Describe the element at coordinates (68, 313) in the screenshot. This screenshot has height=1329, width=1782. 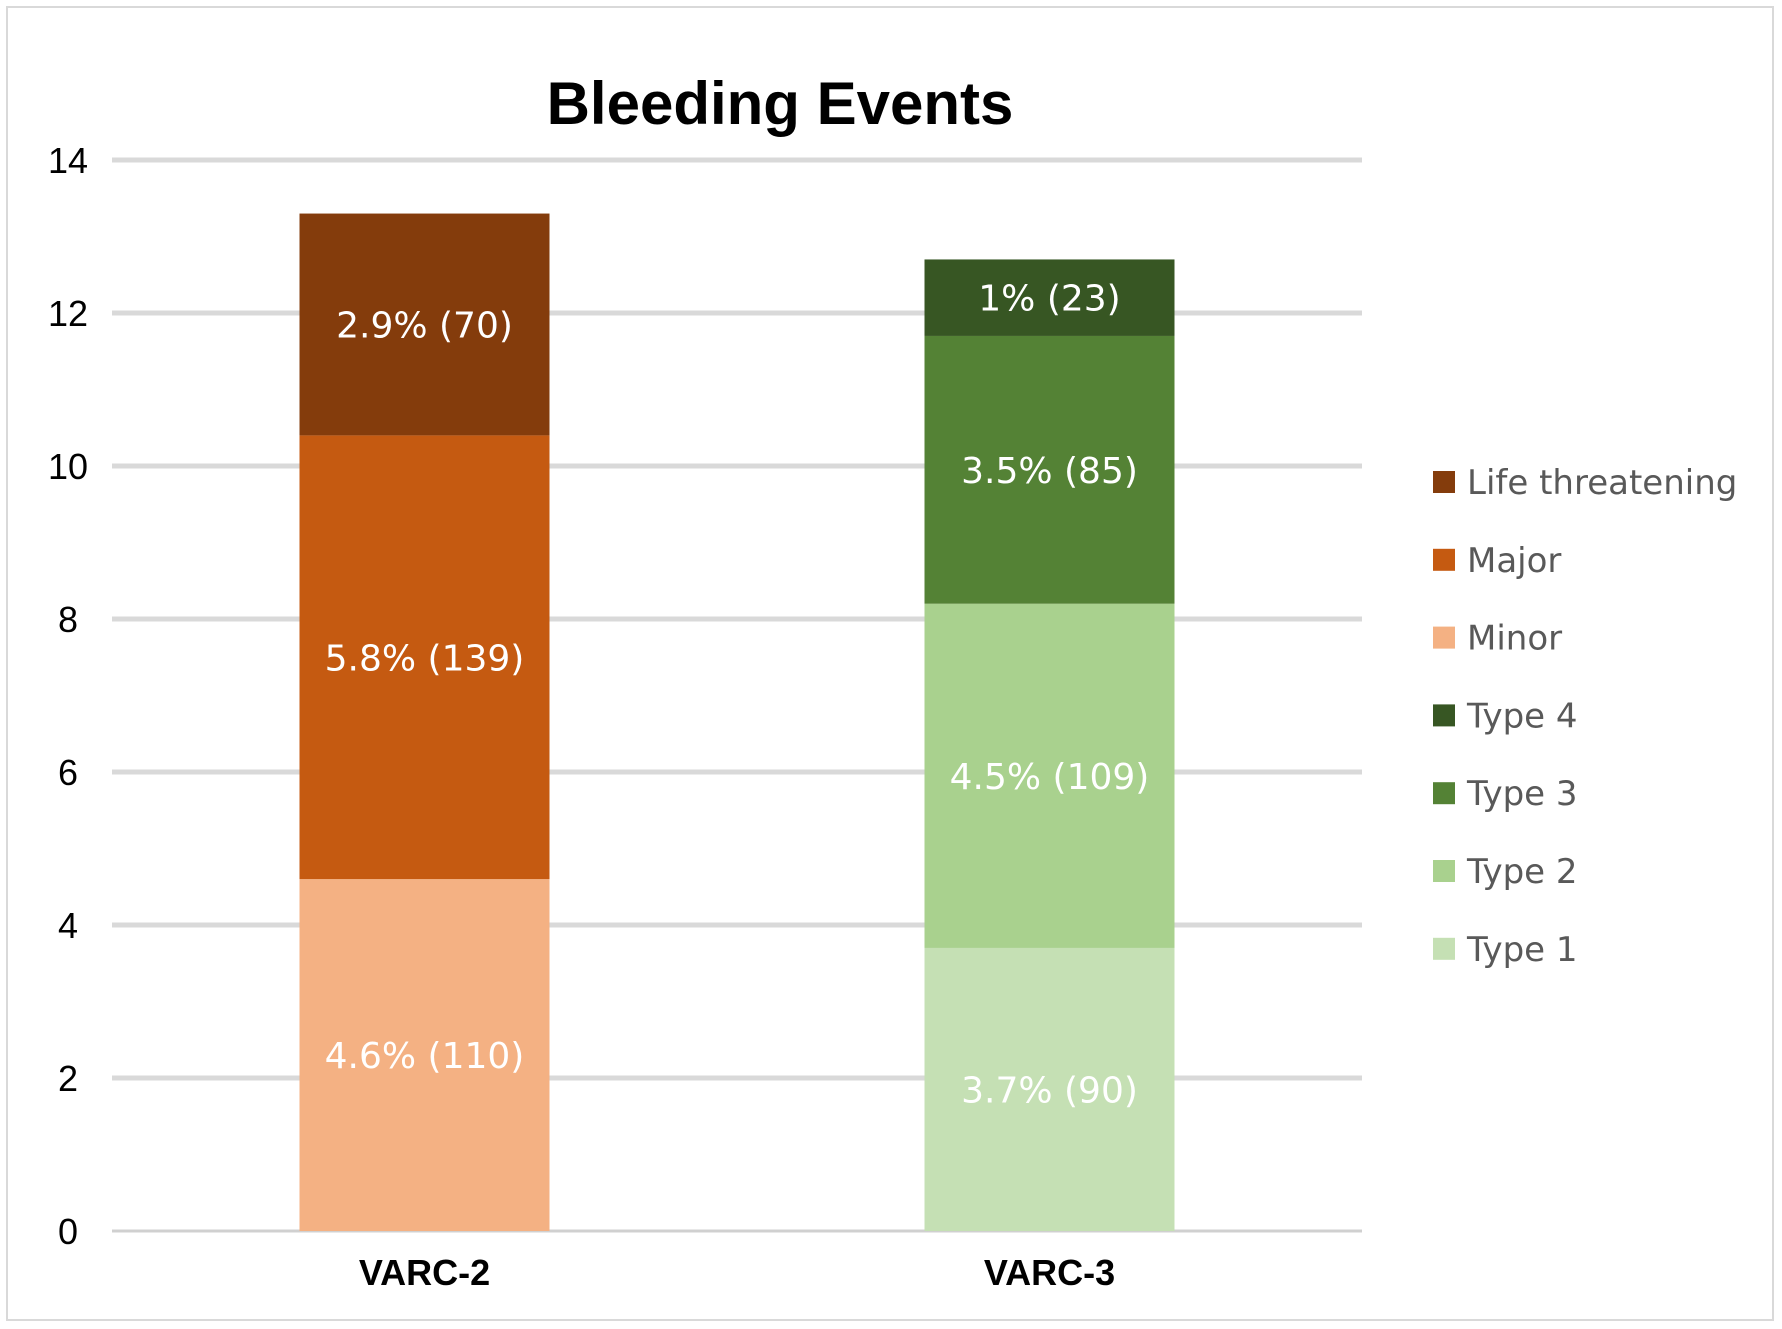
I see `y-tick-label: 12` at that location.